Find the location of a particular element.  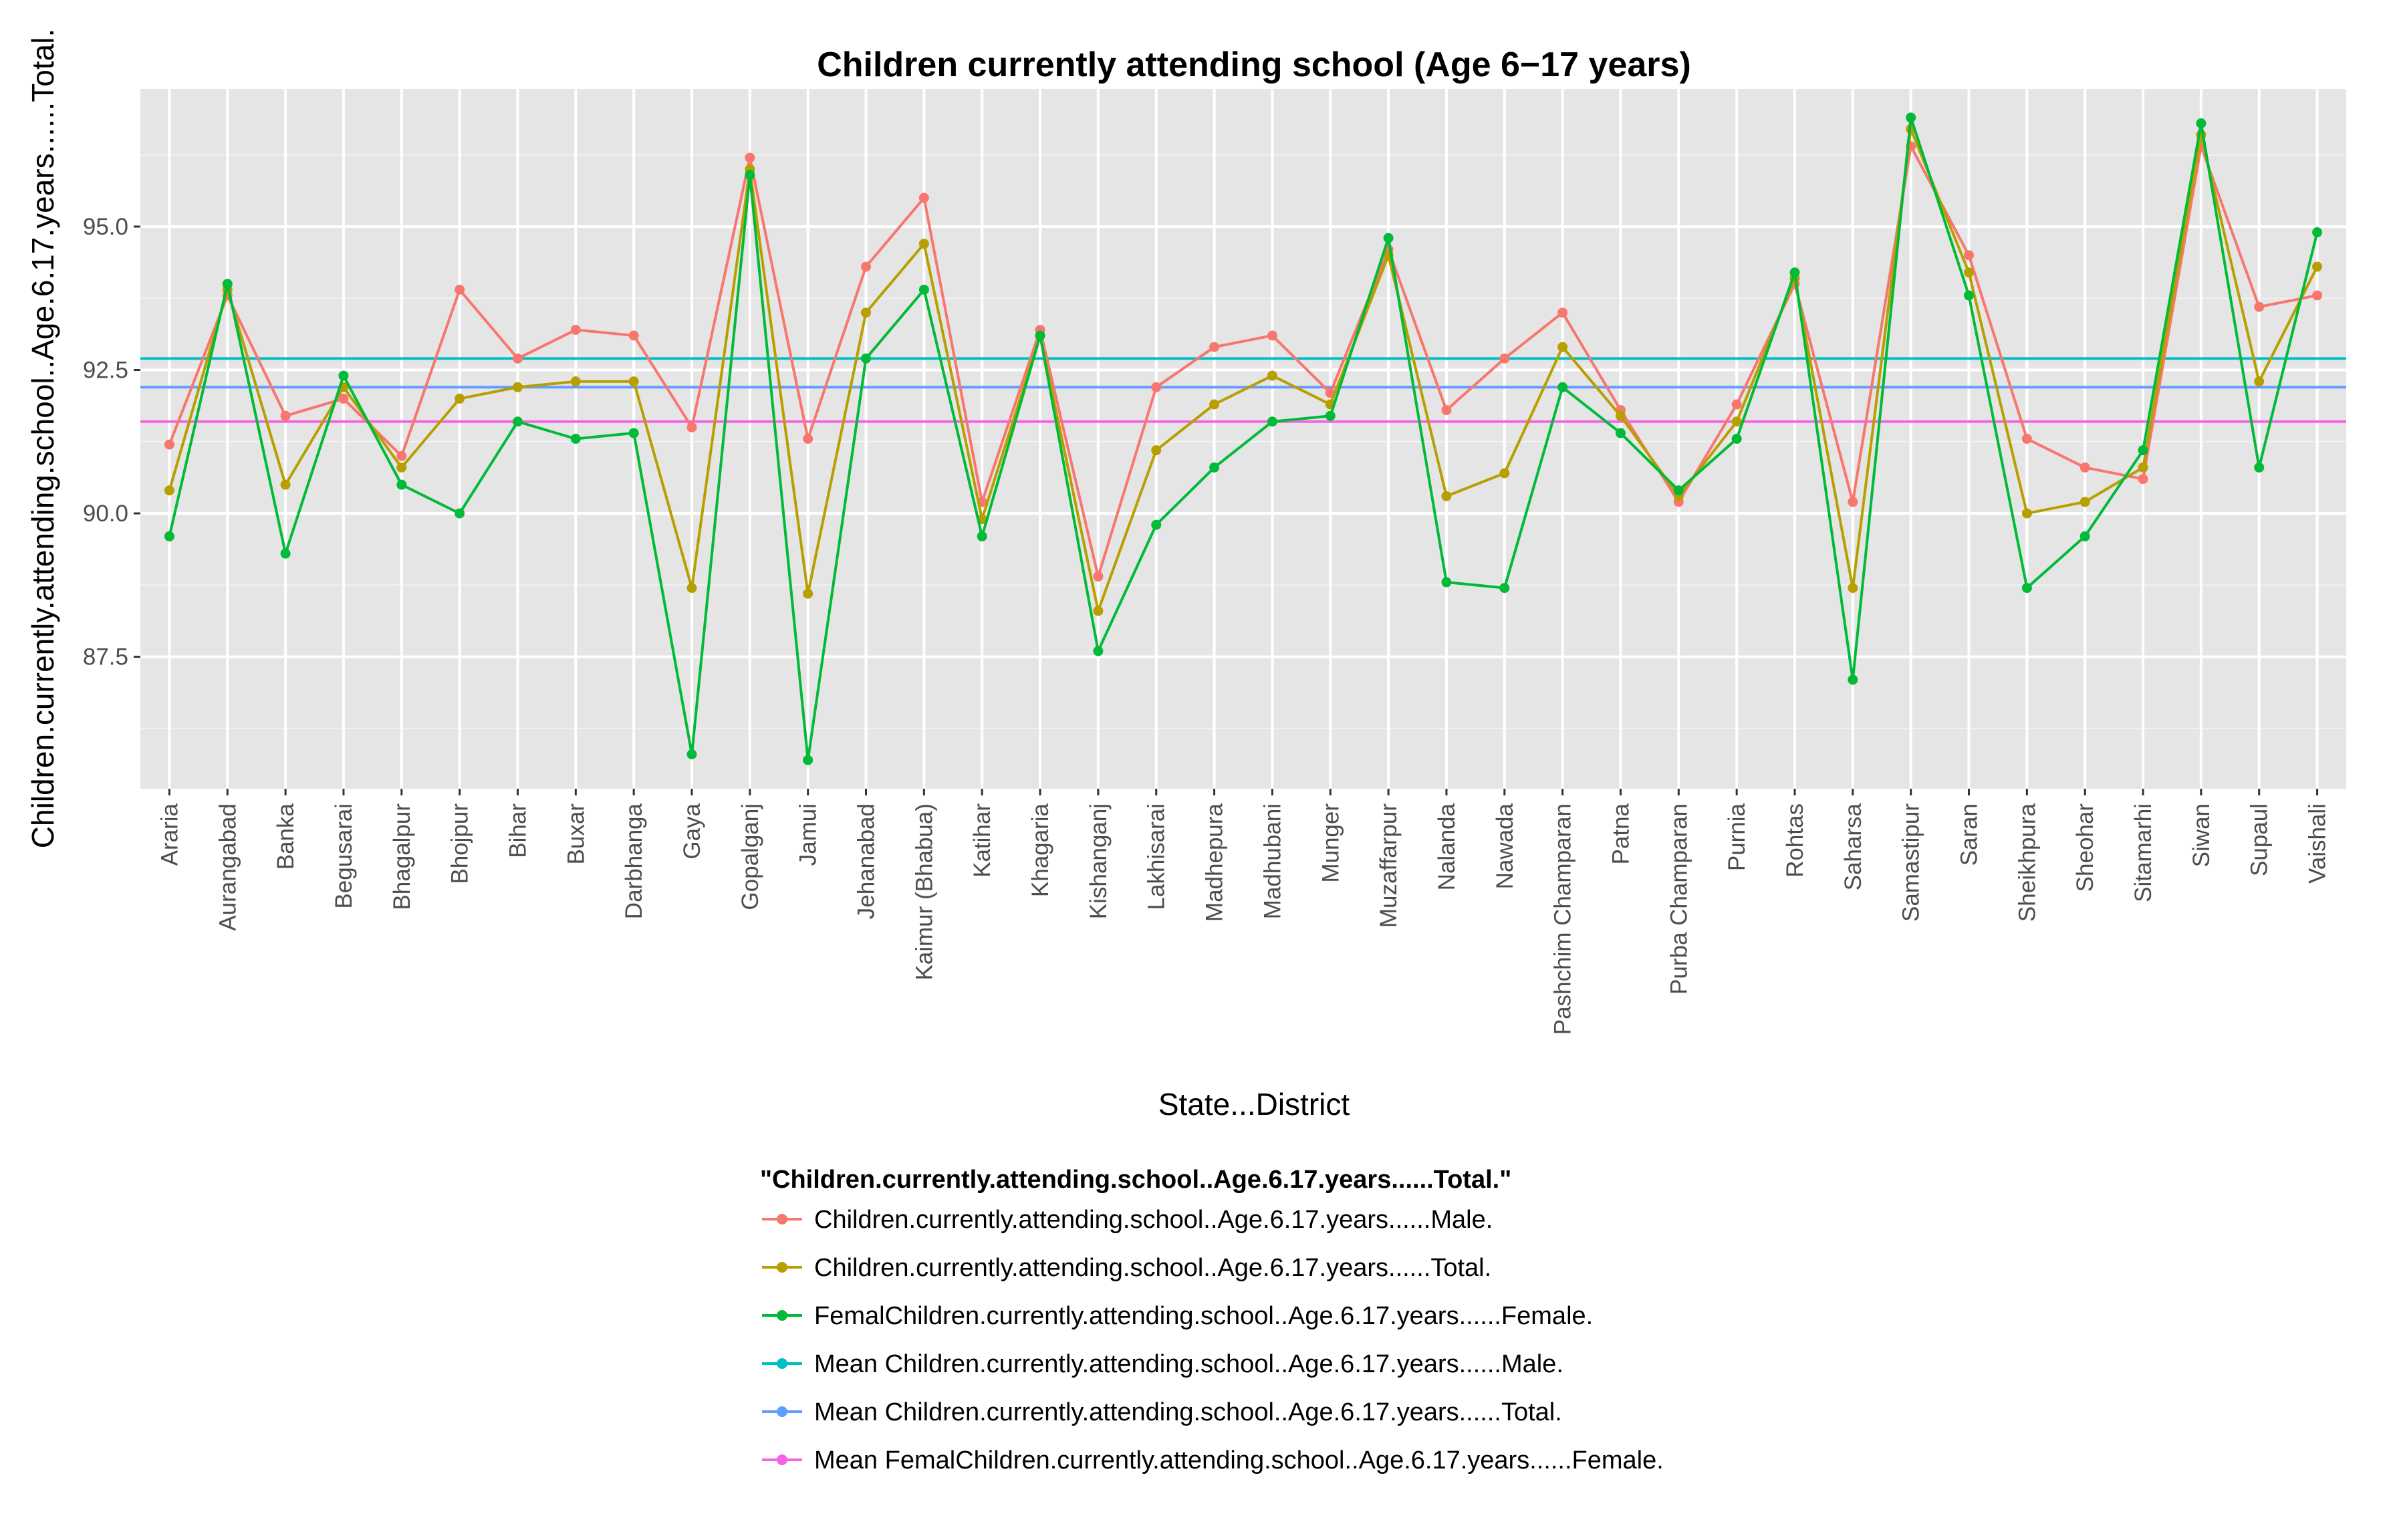

x-tick-label: Bhagalpur is located at coordinates (402, 856).